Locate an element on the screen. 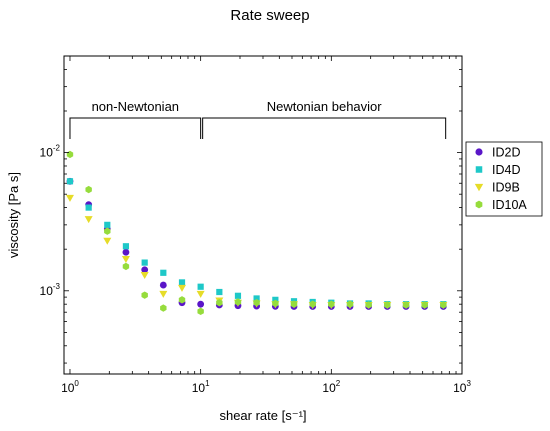 Image resolution: width=550 pixels, height=431 pixels. legend-label: ID4D is located at coordinates (506, 170).